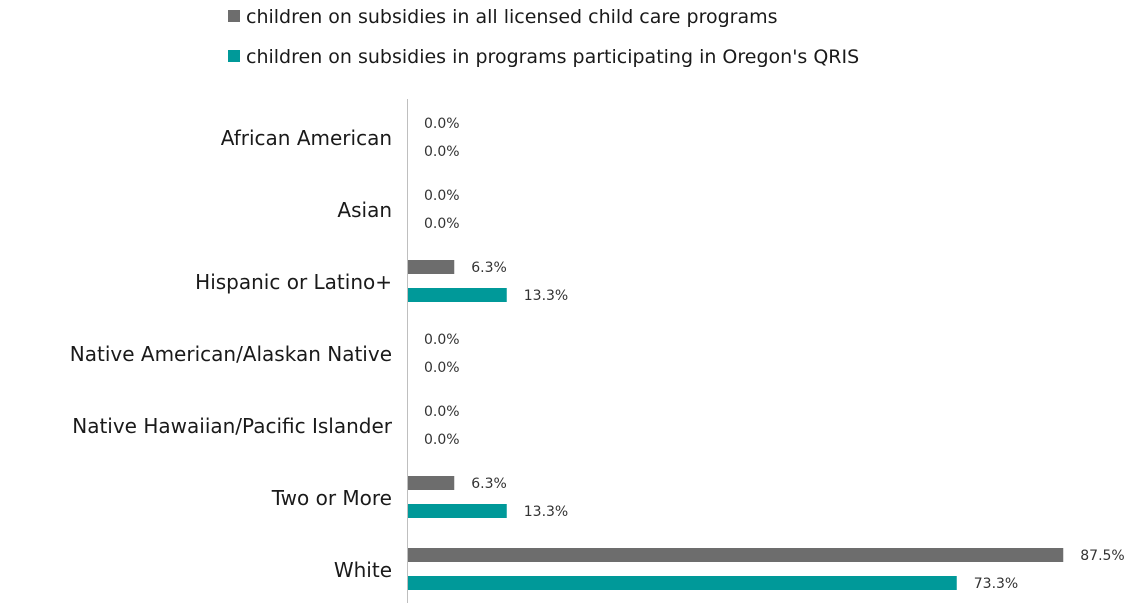 This screenshot has height=603, width=1142. What do you see at coordinates (231, 354) in the screenshot?
I see `category-label: Native American/Alaskan Native` at bounding box center [231, 354].